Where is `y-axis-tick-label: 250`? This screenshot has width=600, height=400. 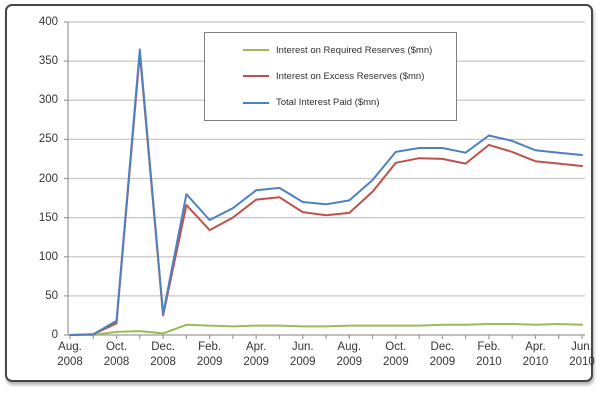 y-axis-tick-label: 250 is located at coordinates (48, 139).